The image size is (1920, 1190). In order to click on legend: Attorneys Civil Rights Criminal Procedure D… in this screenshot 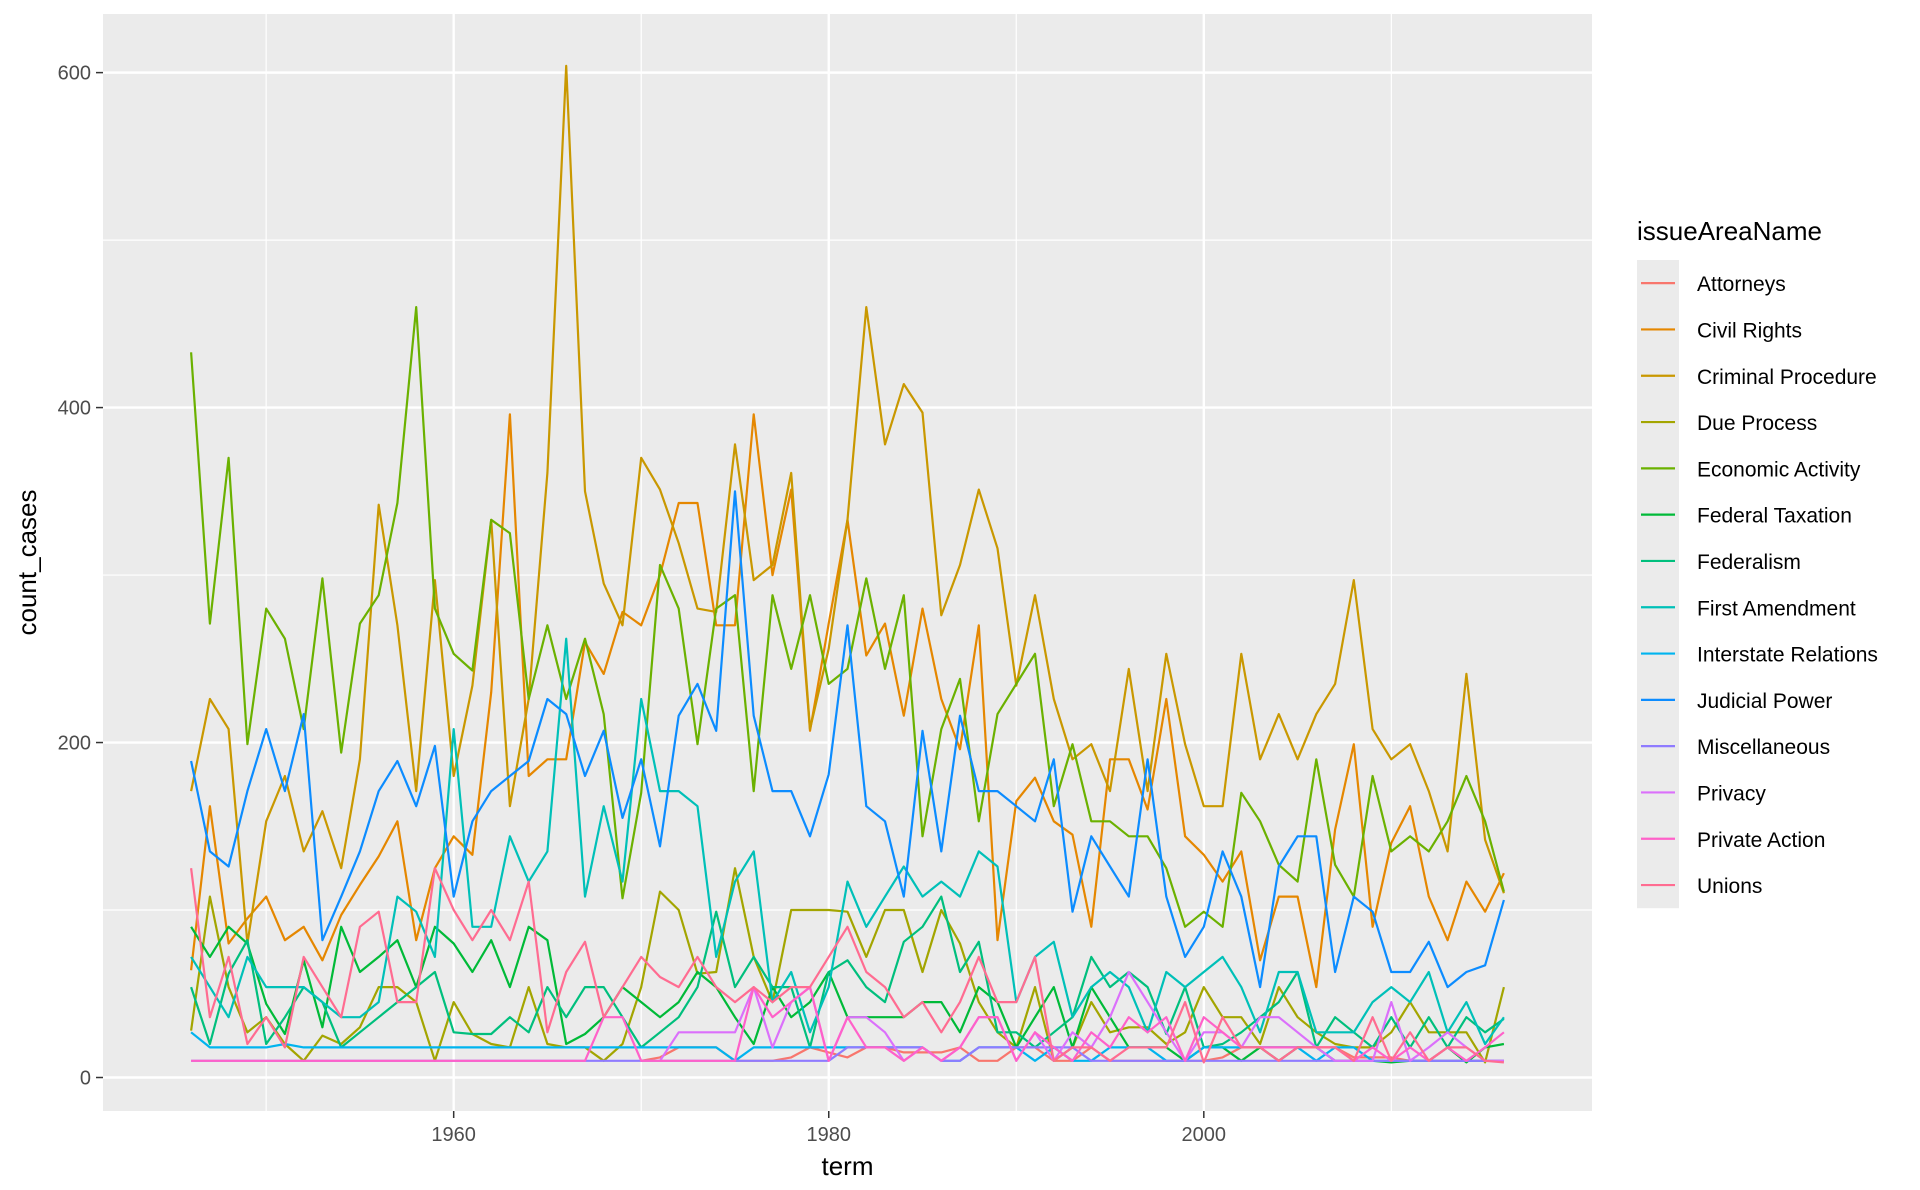, I will do `click(1757, 584)`.